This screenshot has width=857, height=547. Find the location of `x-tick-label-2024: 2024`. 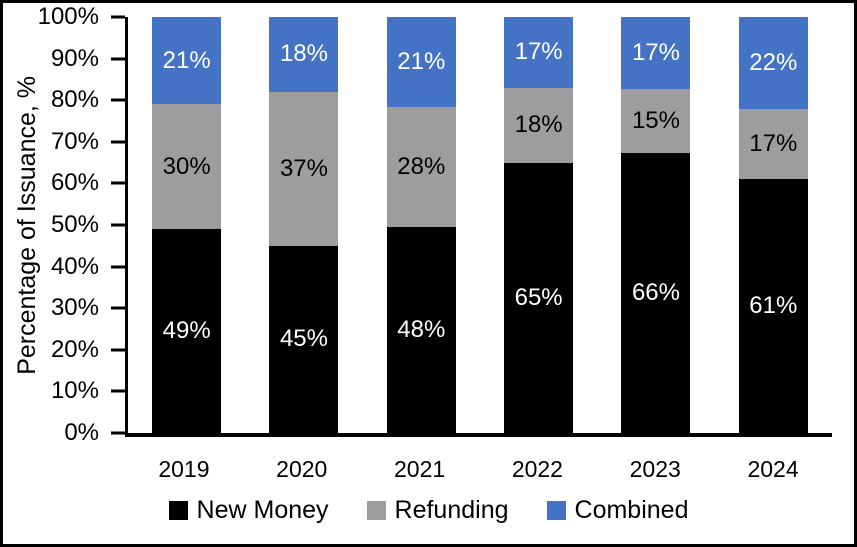

x-tick-label-2024: 2024 is located at coordinates (773, 469).